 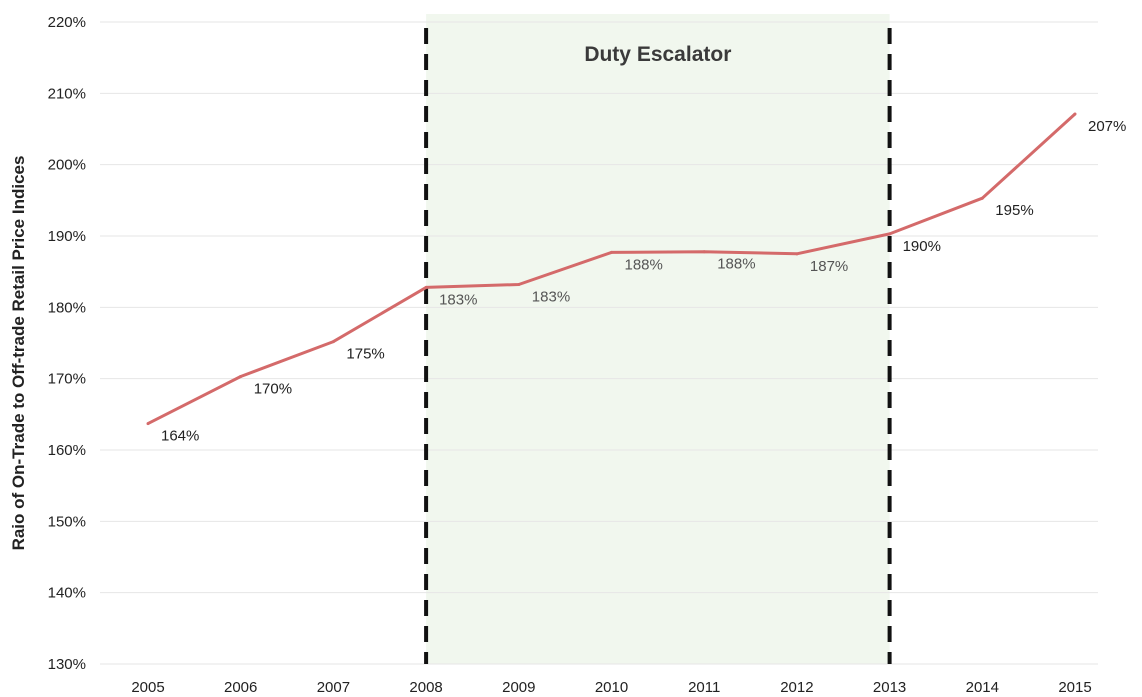 What do you see at coordinates (67, 521) in the screenshot?
I see `y-tick-label: 150%` at bounding box center [67, 521].